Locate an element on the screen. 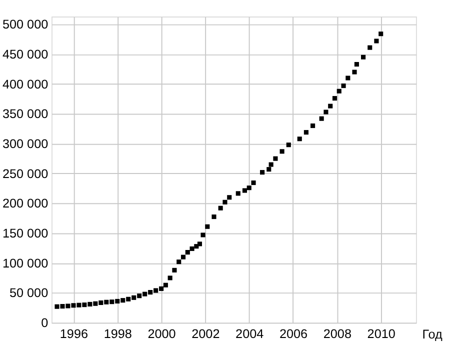  x-tick-label: 1996 is located at coordinates (74, 333).